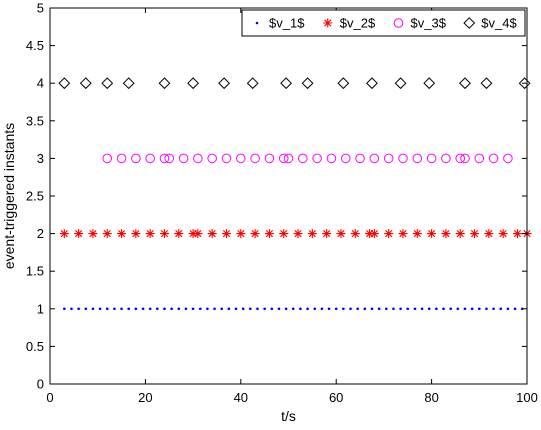  What do you see at coordinates (429, 23) in the screenshot?
I see `legend-label-3: $v_3$` at bounding box center [429, 23].